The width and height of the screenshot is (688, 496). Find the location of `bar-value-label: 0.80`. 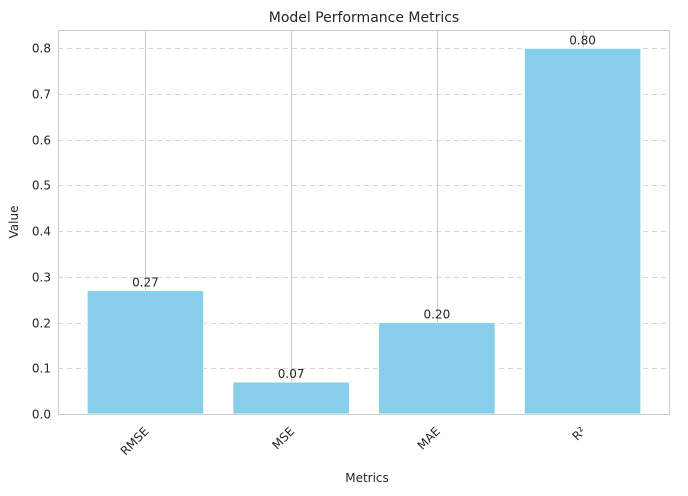

bar-value-label: 0.80 is located at coordinates (582, 40).